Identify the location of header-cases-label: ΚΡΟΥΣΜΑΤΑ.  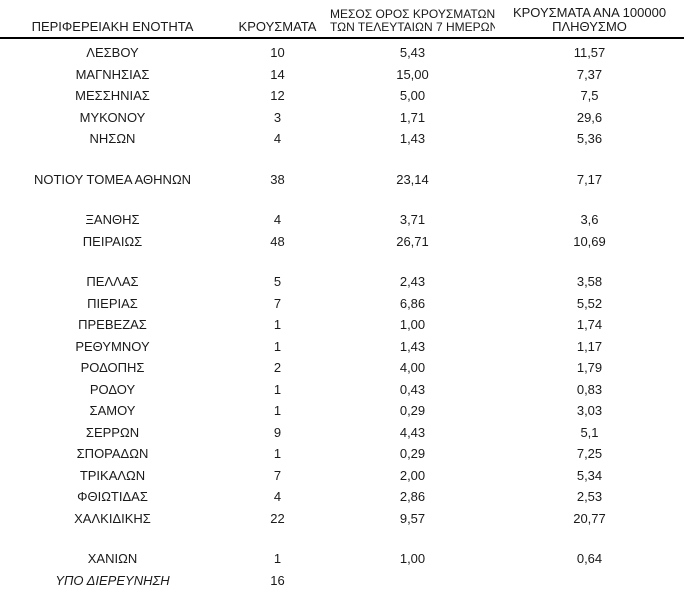
(277, 26).